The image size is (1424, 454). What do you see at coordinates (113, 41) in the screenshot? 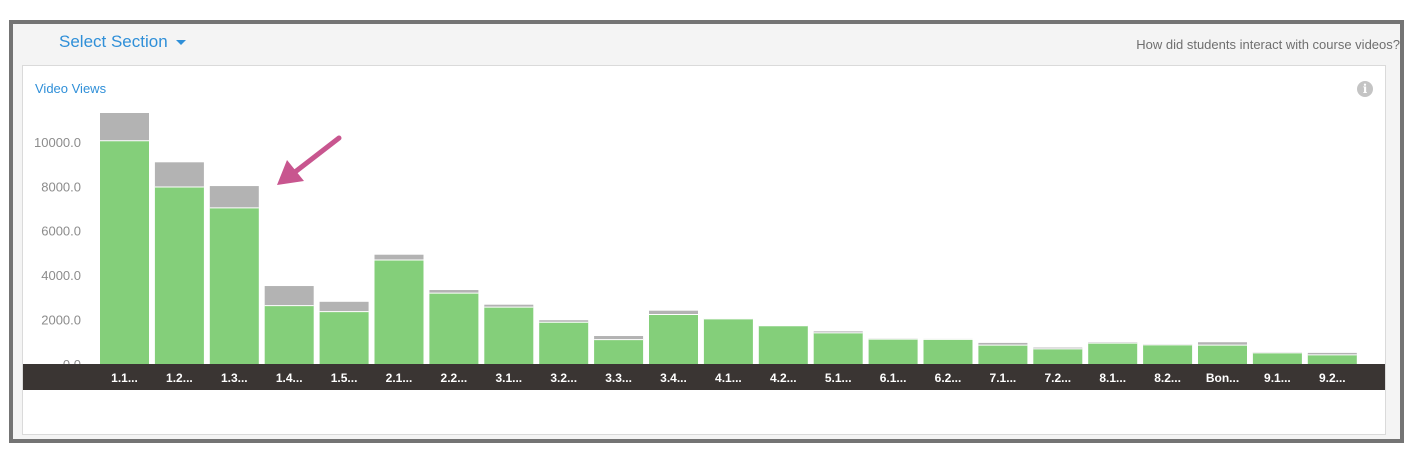
I see `select-section-label: Select Section` at bounding box center [113, 41].